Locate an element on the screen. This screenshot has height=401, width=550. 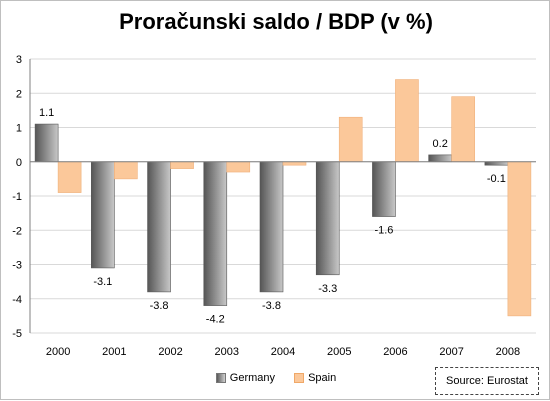
bar-germany-2000 is located at coordinates (46, 143).